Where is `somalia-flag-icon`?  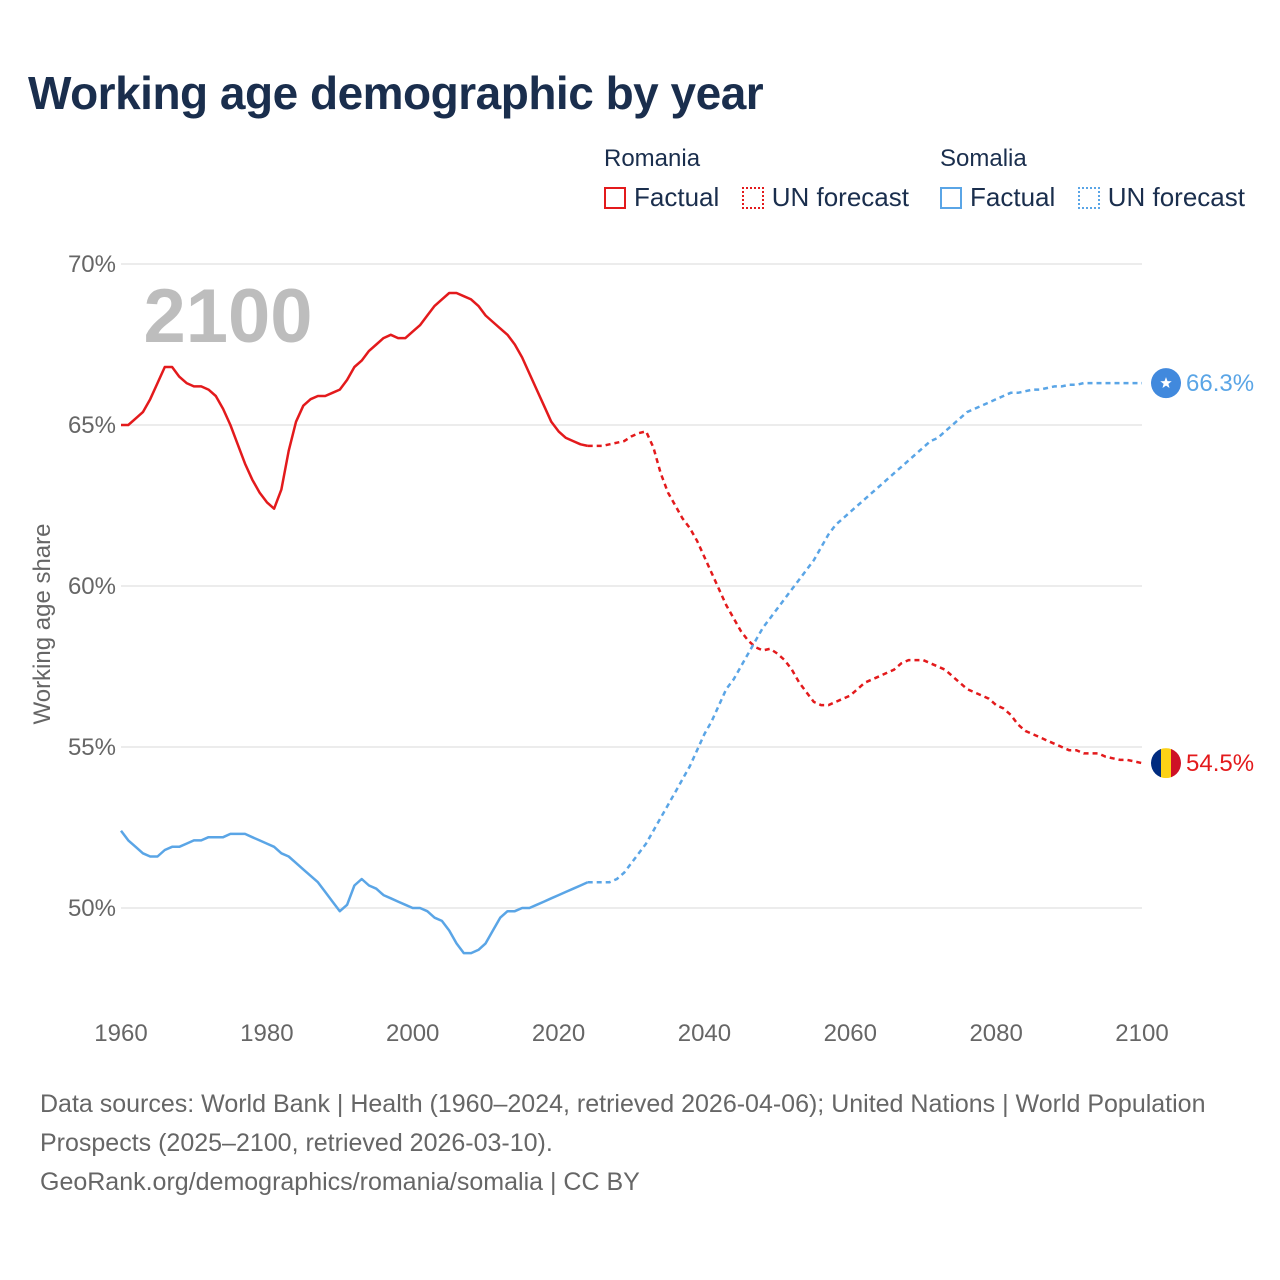 somalia-flag-icon is located at coordinates (1166, 383).